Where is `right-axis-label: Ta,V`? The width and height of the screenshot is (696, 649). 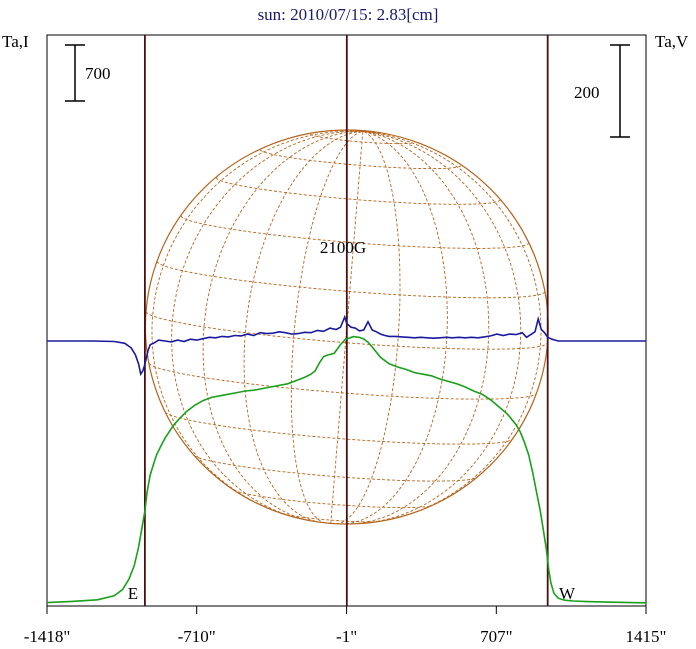 right-axis-label: Ta,V is located at coordinates (672, 41).